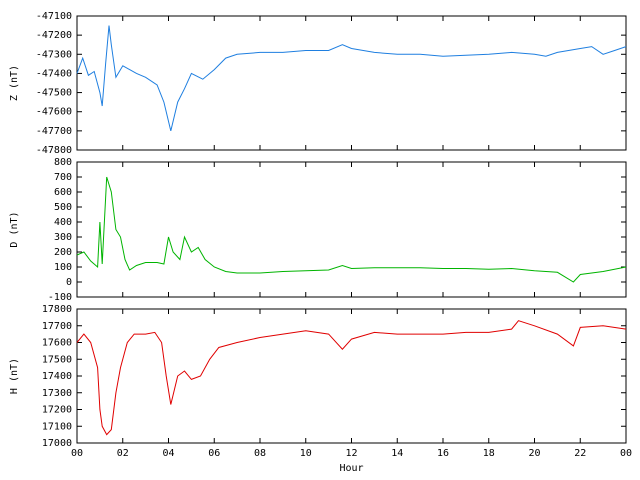  Describe the element at coordinates (351, 453) in the screenshot. I see `x-tick-label: 12` at that location.